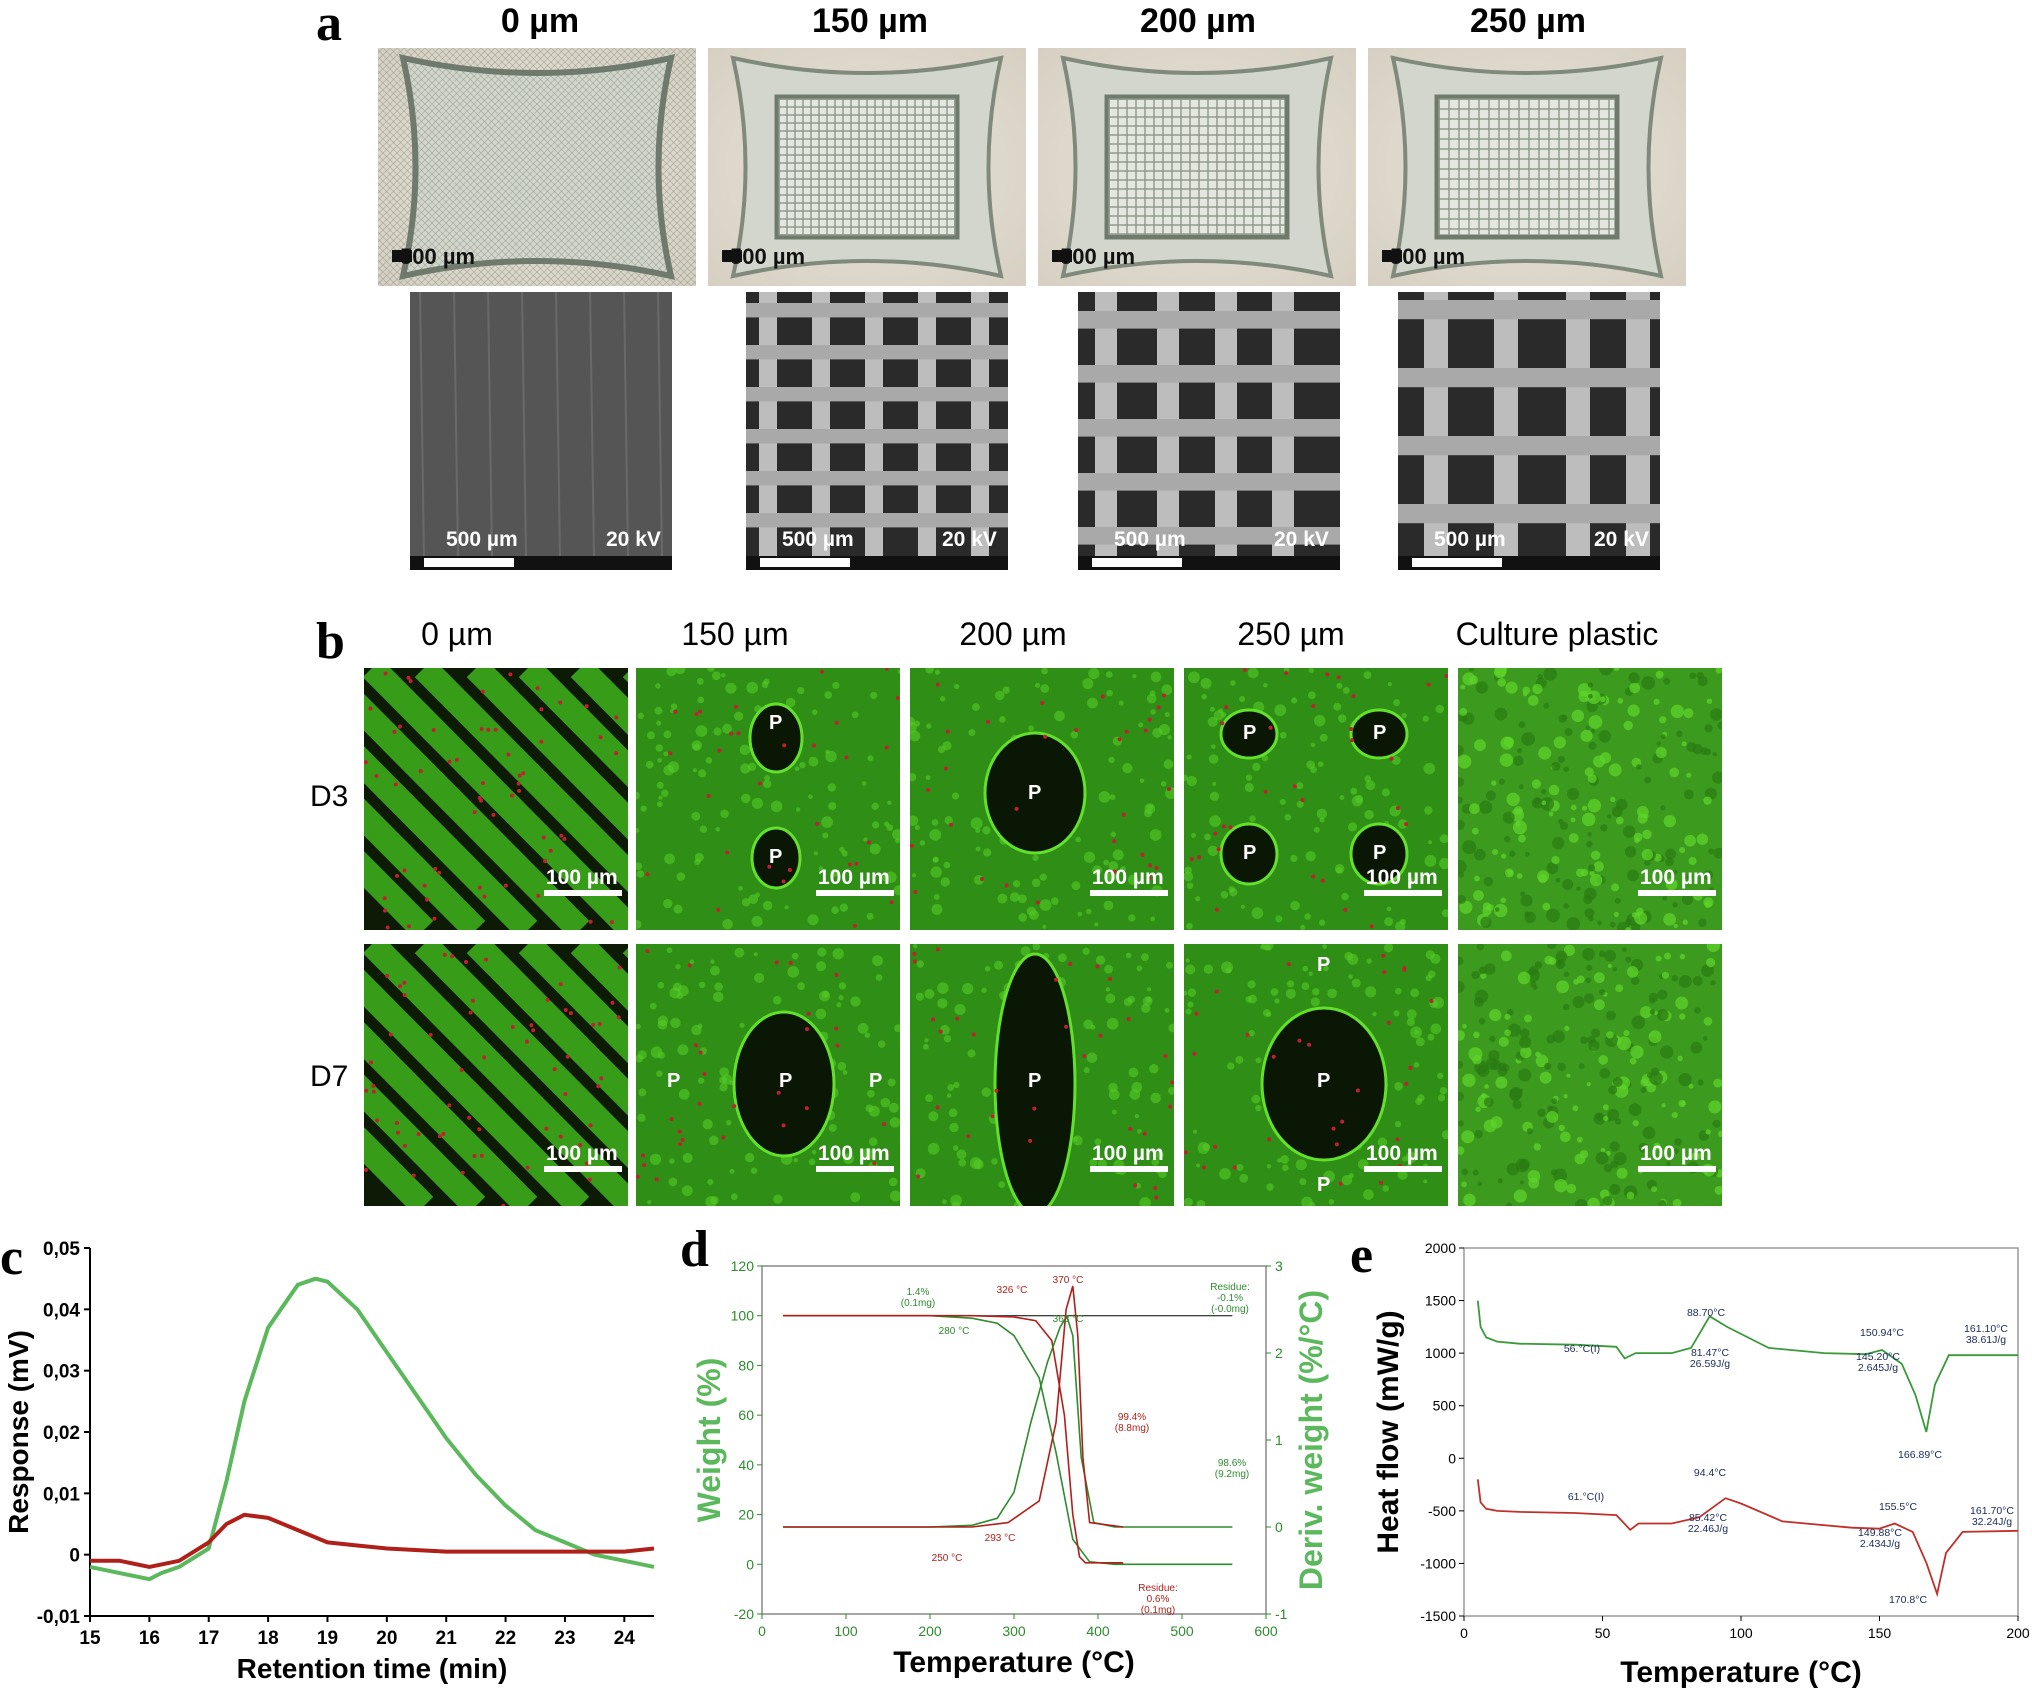 This screenshot has width=2032, height=1688. What do you see at coordinates (1464, 1633) in the screenshot?
I see `e-xtick-label: 0` at bounding box center [1464, 1633].